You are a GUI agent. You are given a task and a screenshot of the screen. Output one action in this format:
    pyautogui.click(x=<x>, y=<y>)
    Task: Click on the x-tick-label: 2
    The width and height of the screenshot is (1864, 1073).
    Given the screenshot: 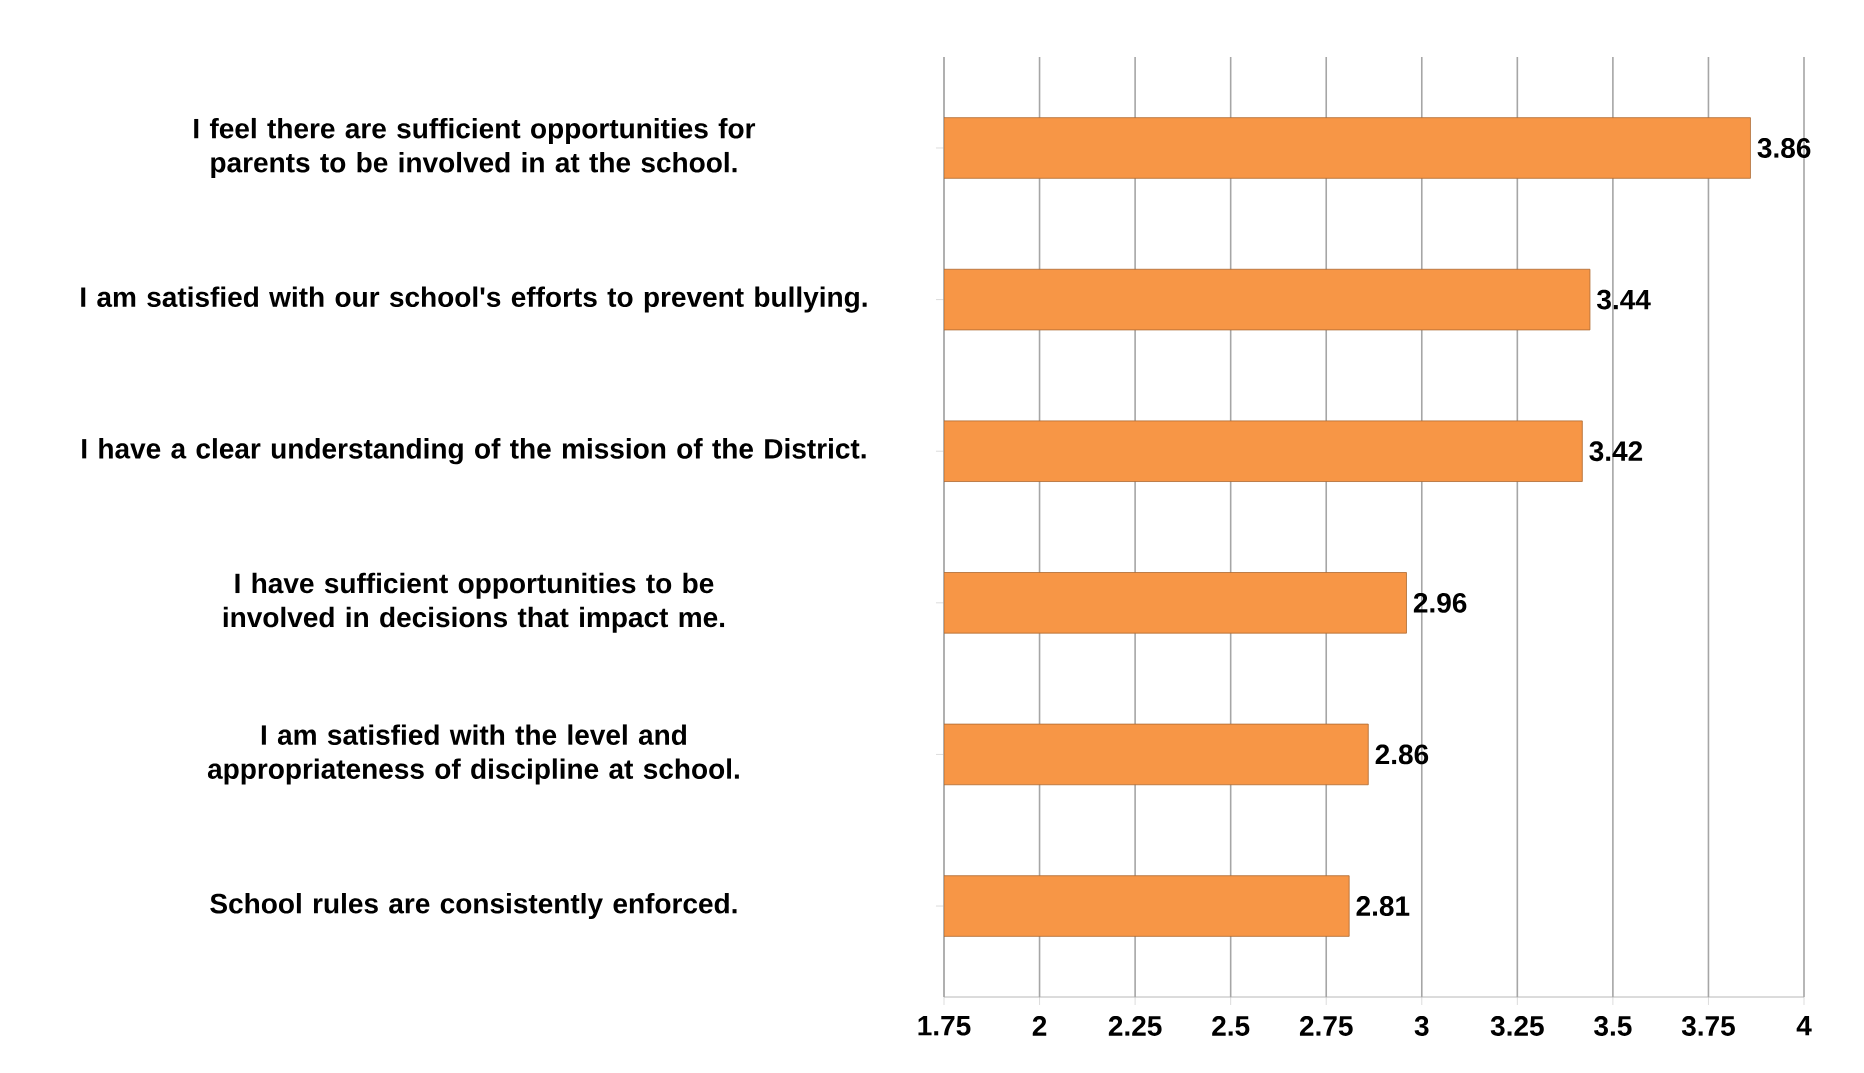 What is the action you would take?
    pyautogui.click(x=1039, y=1026)
    